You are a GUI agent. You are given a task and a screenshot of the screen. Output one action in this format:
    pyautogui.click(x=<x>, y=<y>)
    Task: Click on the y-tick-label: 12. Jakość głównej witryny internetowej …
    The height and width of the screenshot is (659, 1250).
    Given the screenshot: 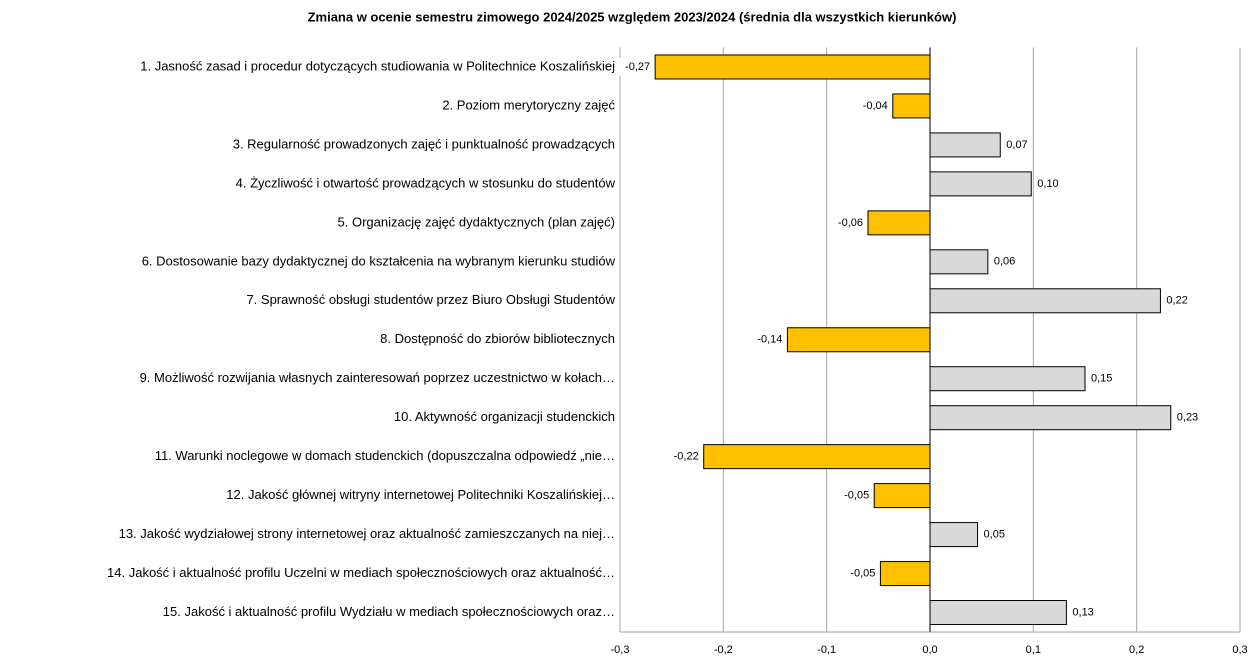 What is the action you would take?
    pyautogui.click(x=420, y=494)
    